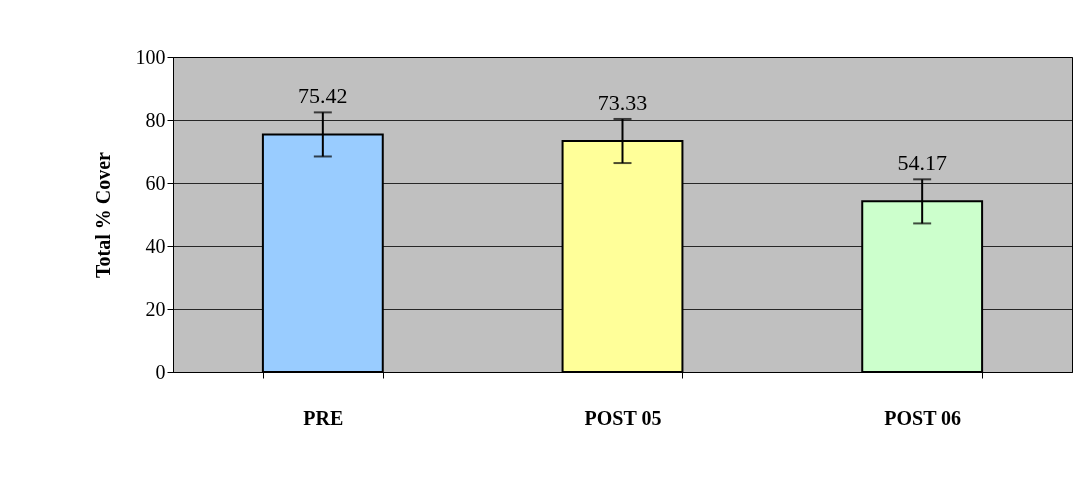  I want to click on data-label: 75.42, so click(323, 96).